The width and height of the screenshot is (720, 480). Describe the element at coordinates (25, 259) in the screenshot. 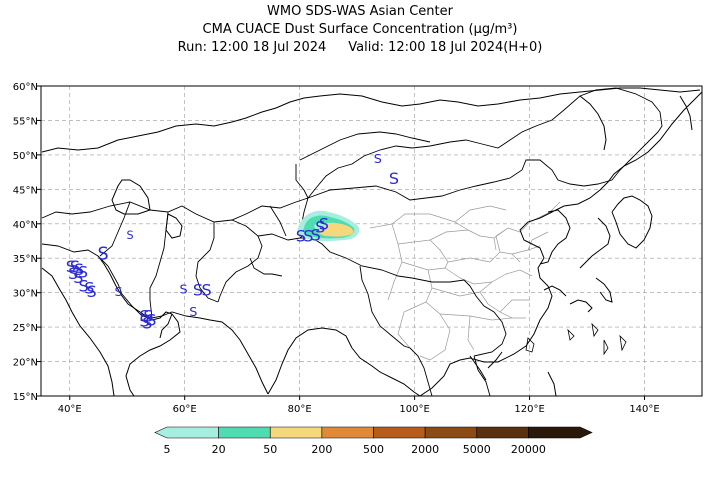

I see `y-tick-label: 35°N` at that location.